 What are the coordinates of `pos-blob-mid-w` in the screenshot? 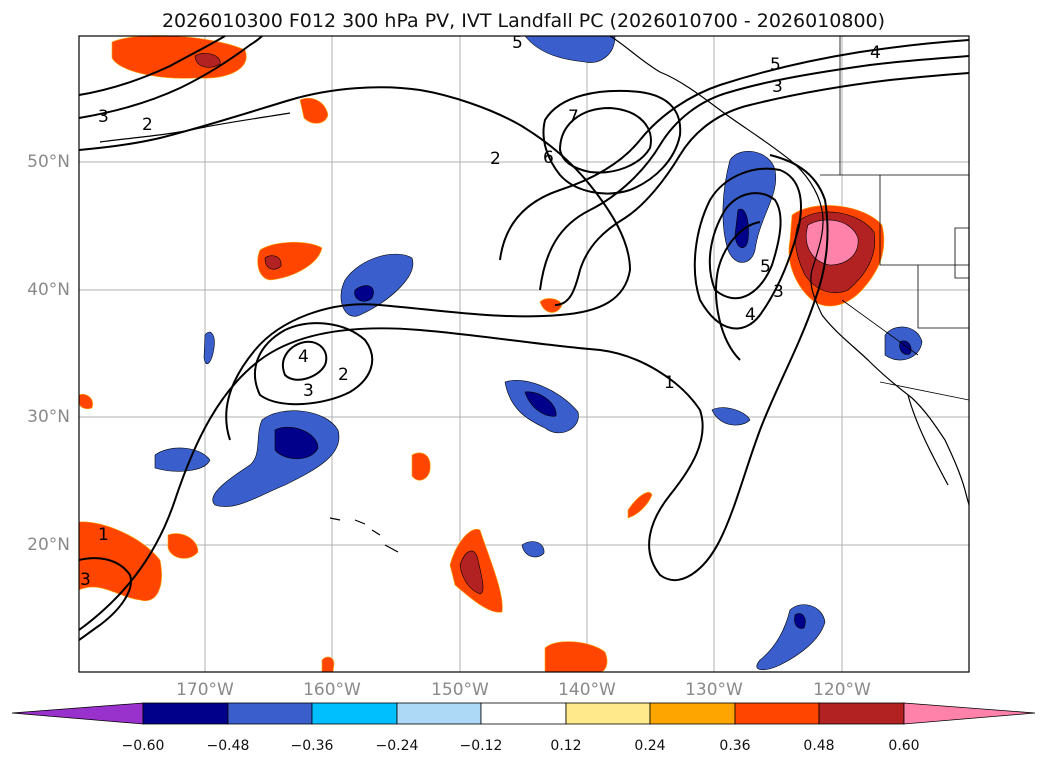 It's located at (290, 261).